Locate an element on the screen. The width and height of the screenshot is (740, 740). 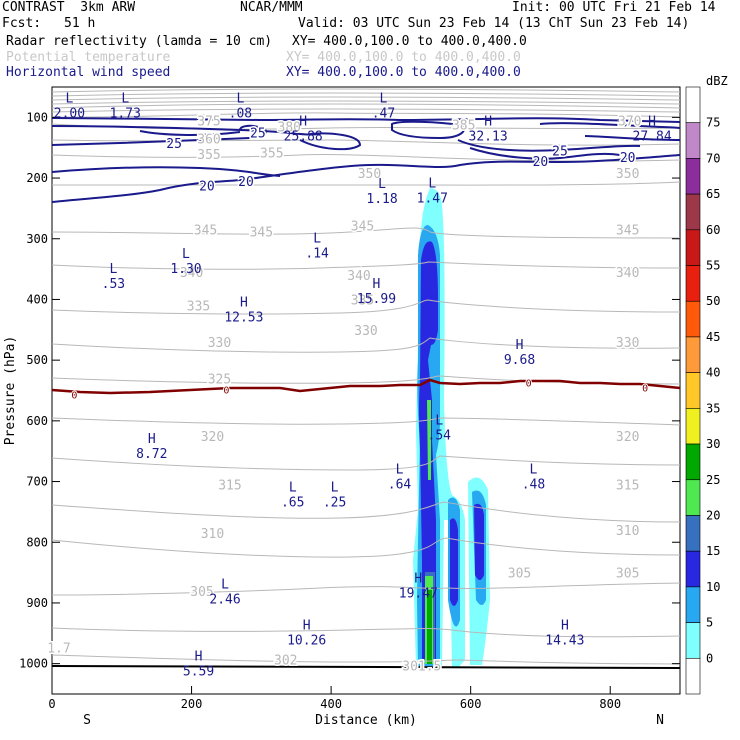
extremum-value: .08 is located at coordinates (240, 113).